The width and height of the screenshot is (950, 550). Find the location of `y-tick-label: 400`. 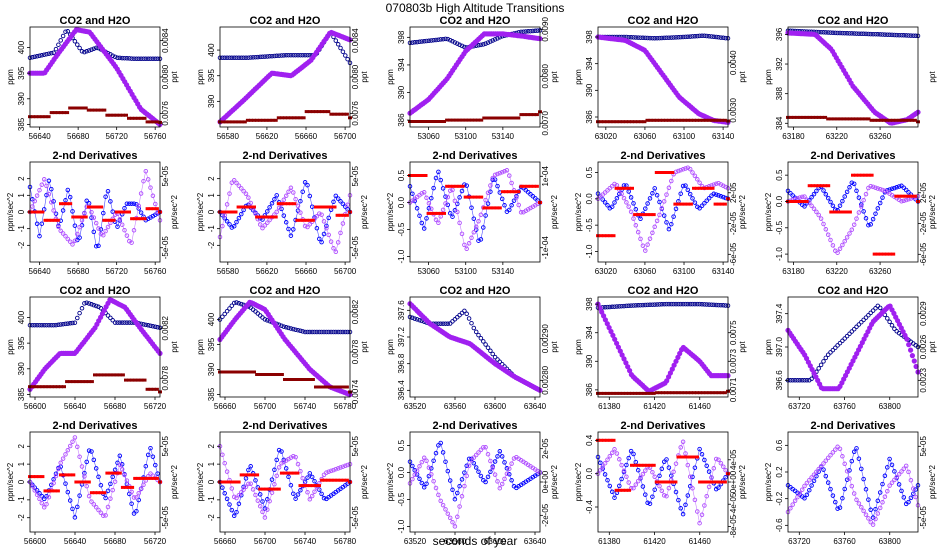

y-tick-label: 400 is located at coordinates (21, 47).